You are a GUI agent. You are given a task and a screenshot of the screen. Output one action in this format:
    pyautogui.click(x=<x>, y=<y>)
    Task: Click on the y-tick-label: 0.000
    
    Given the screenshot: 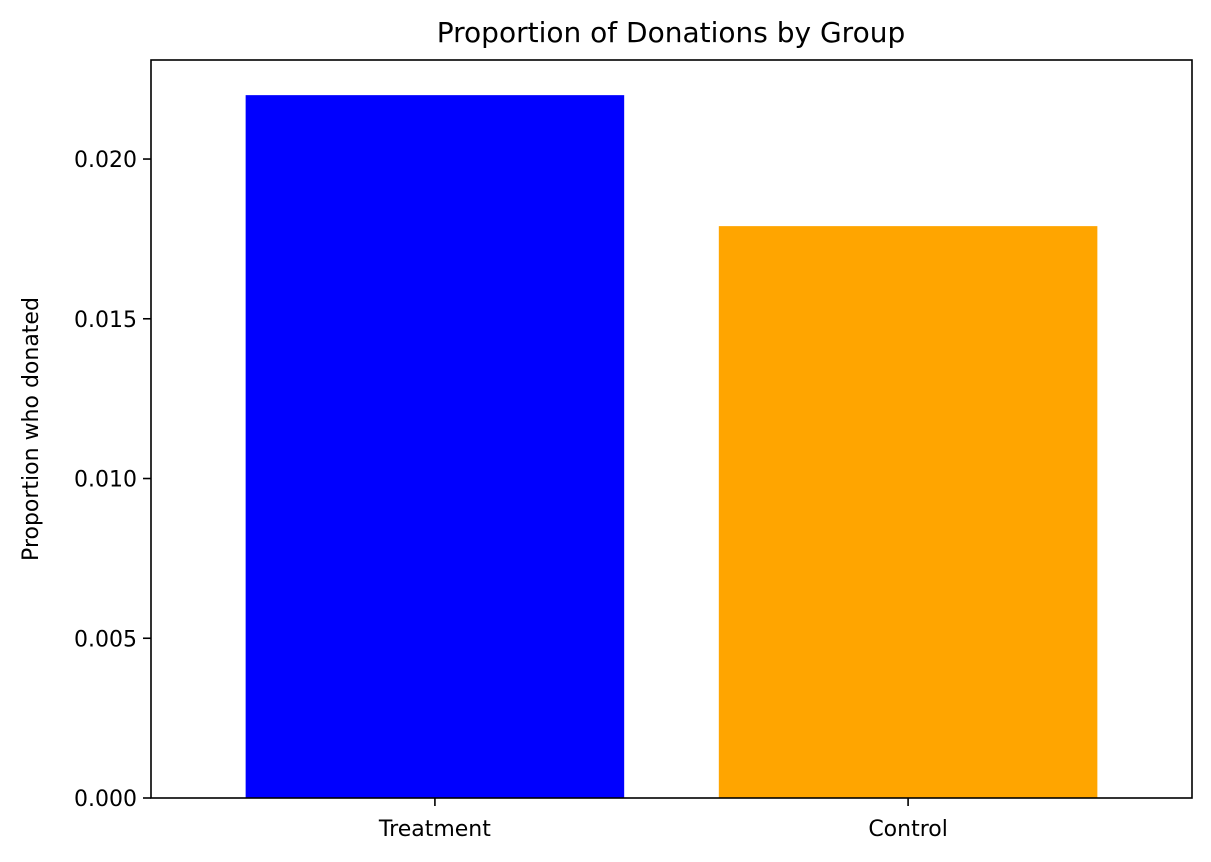 What is the action you would take?
    pyautogui.click(x=105, y=799)
    